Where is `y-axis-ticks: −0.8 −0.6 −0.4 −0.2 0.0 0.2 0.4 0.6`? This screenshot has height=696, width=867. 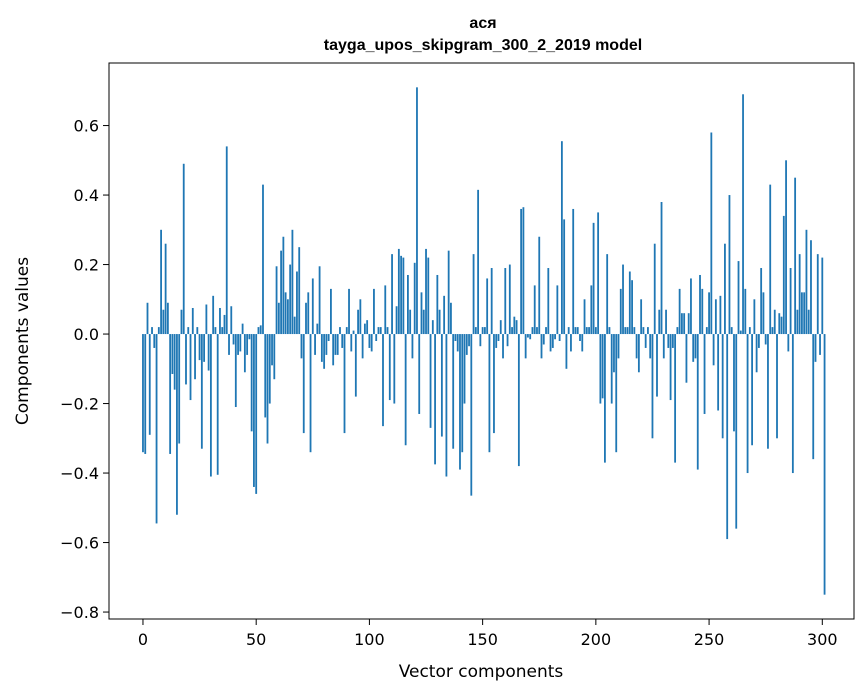 y-axis-ticks: −0.8 −0.6 −0.4 −0.2 0.0 0.2 0.4 0.6 is located at coordinates (84, 369).